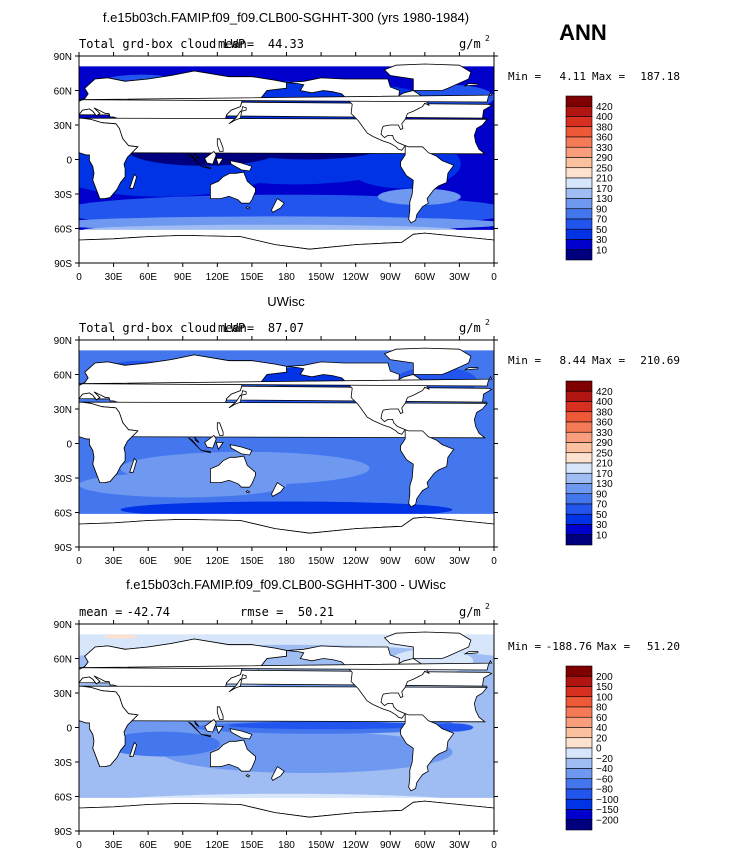 This screenshot has width=733, height=861. Describe the element at coordinates (524, 76) in the screenshot. I see `panel-1-min-label: Min =` at that location.